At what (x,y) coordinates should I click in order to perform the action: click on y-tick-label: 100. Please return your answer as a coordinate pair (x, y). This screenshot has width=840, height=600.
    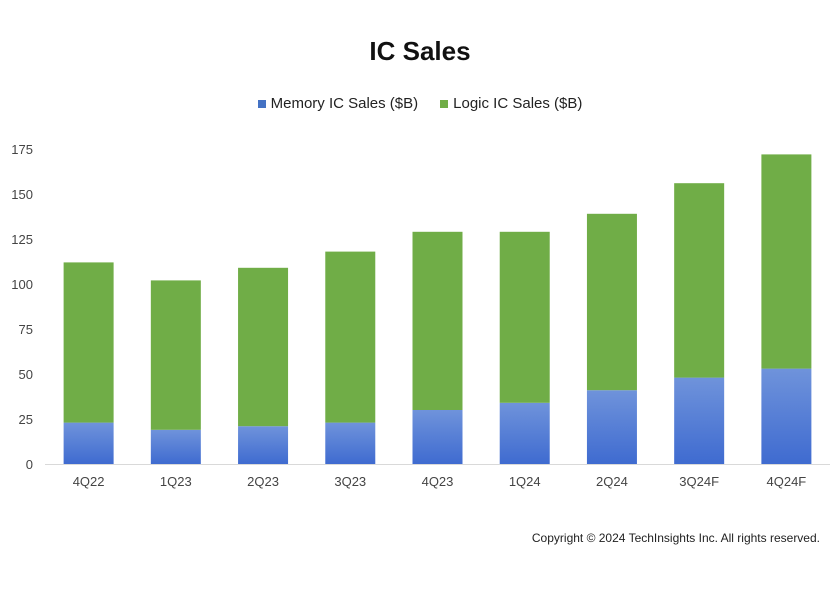
    Looking at the image, I should click on (22, 284).